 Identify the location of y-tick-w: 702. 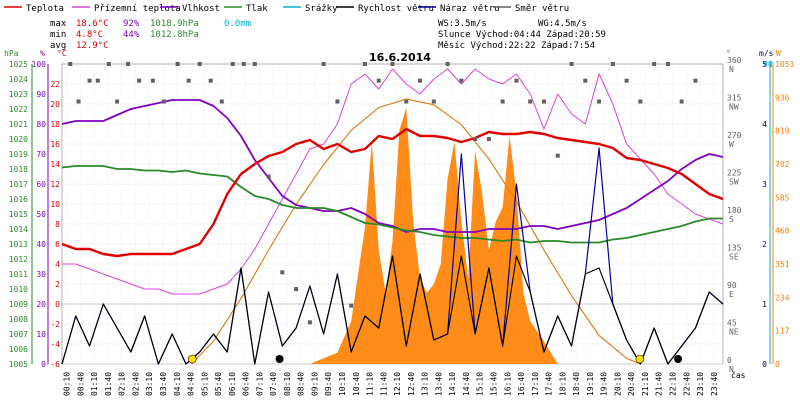
(782, 164).